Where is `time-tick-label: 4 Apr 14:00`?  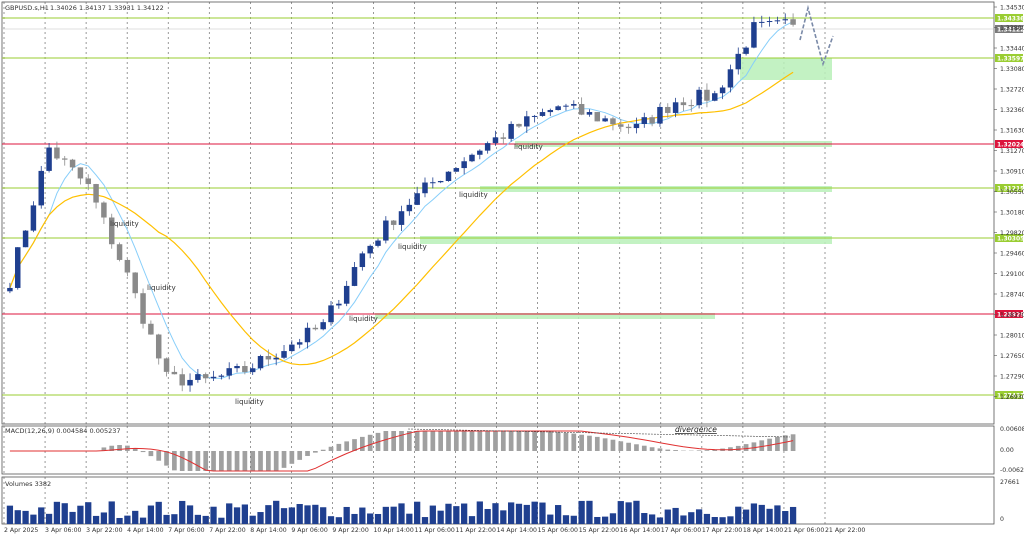
time-tick-label: 4 Apr 14:00 is located at coordinates (145, 530).